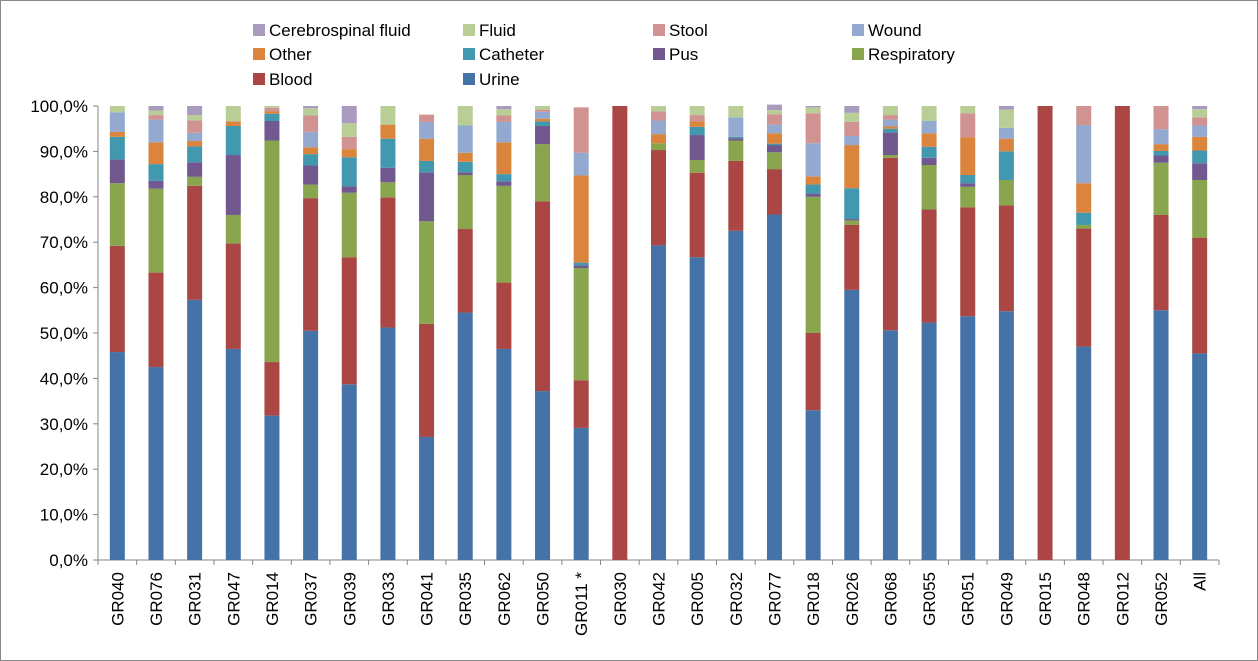  I want to click on legend-label: Other, so click(290, 54).